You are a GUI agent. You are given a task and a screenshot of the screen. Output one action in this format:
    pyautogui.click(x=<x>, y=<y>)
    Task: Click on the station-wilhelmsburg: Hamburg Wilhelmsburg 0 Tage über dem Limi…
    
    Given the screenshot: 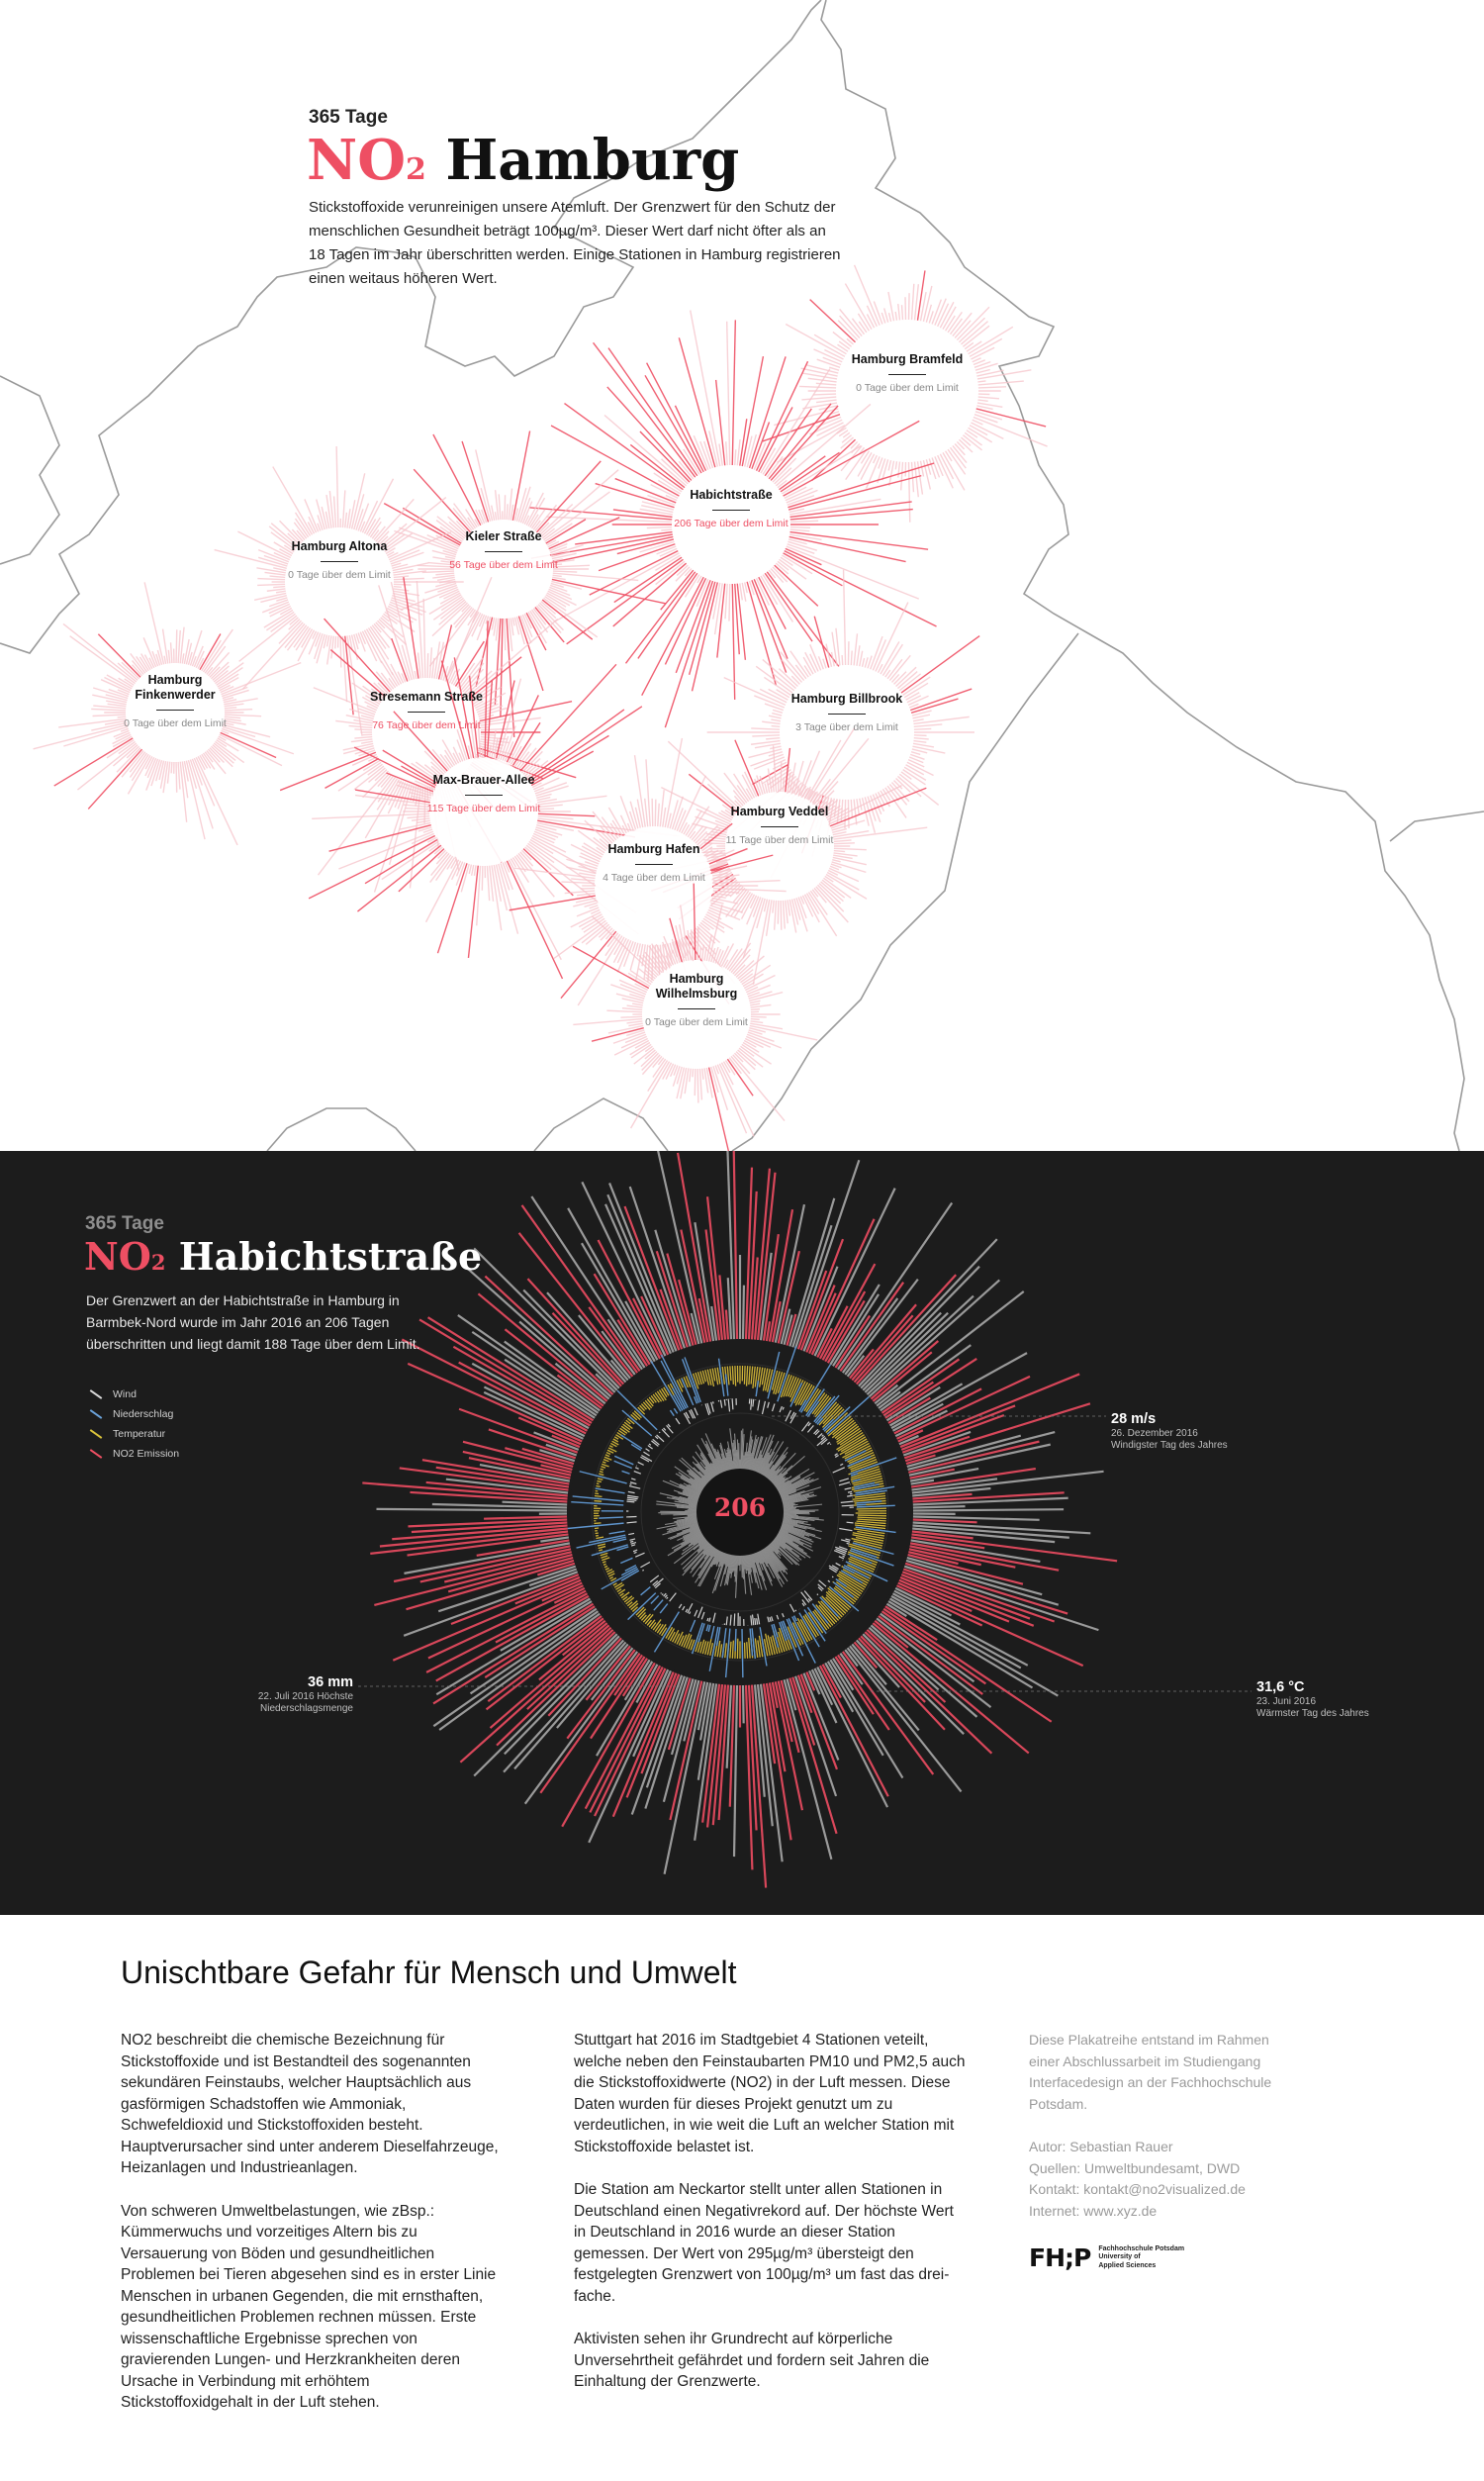 What is the action you would take?
    pyautogui.click(x=696, y=1000)
    